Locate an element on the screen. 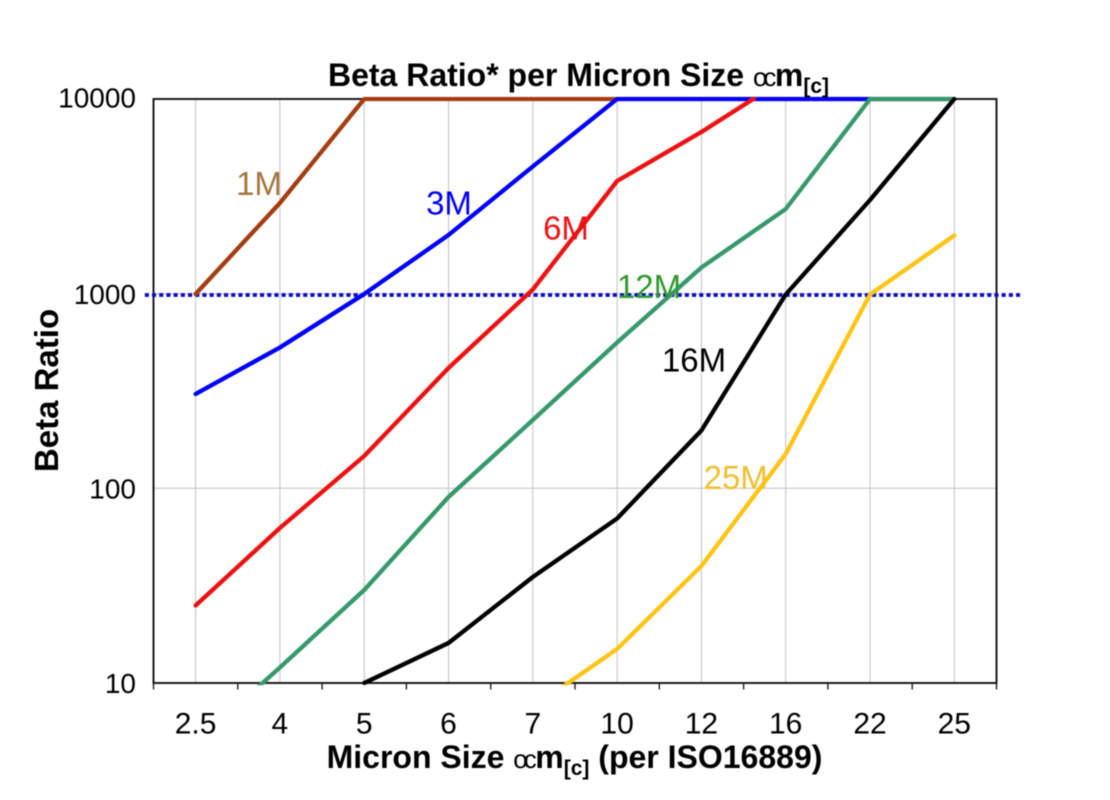 The height and width of the screenshot is (800, 1110). svg-text: 100 is located at coordinates (112, 489).